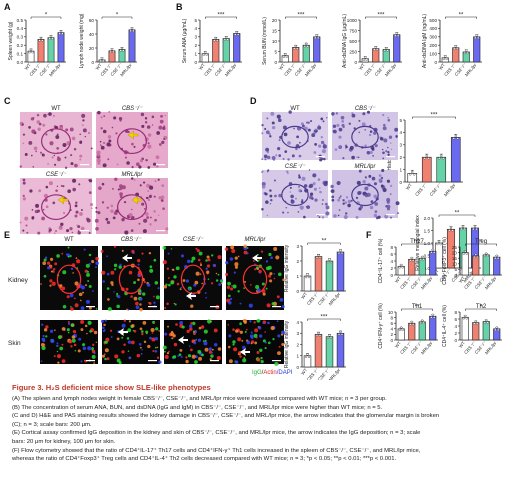 The image size is (520, 482). What do you see at coordinates (400, 169) in the screenshot?
I see `y-tick-label: 1` at bounding box center [400, 169].